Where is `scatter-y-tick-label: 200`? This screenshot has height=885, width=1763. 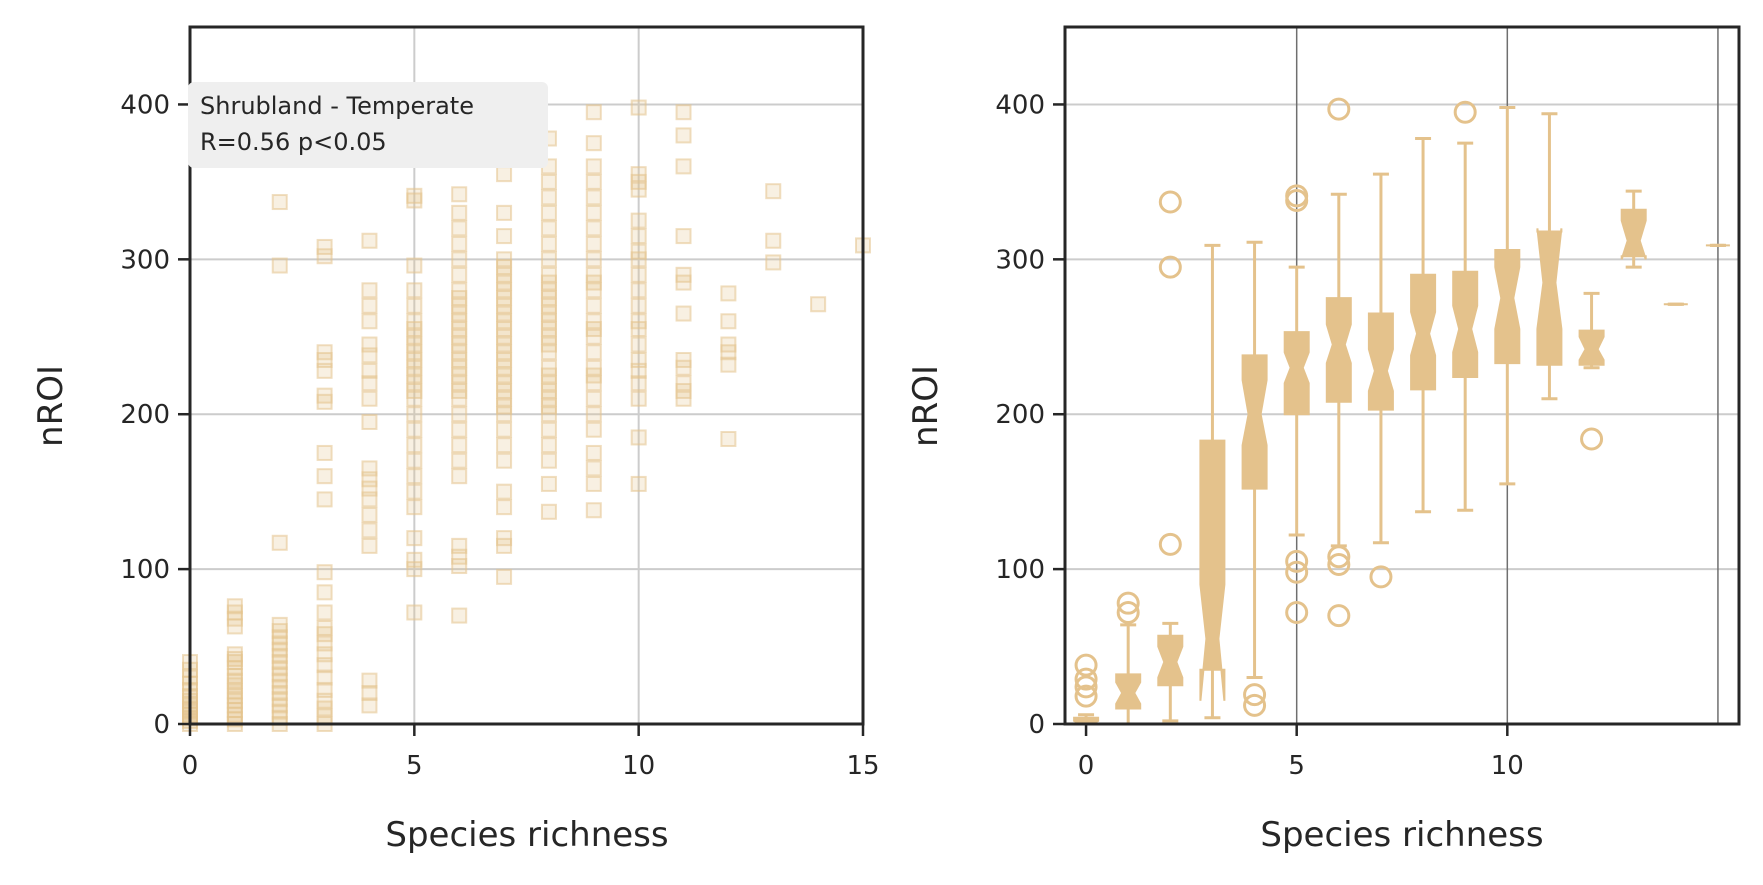
scatter-y-tick-label: 200 is located at coordinates (145, 415).